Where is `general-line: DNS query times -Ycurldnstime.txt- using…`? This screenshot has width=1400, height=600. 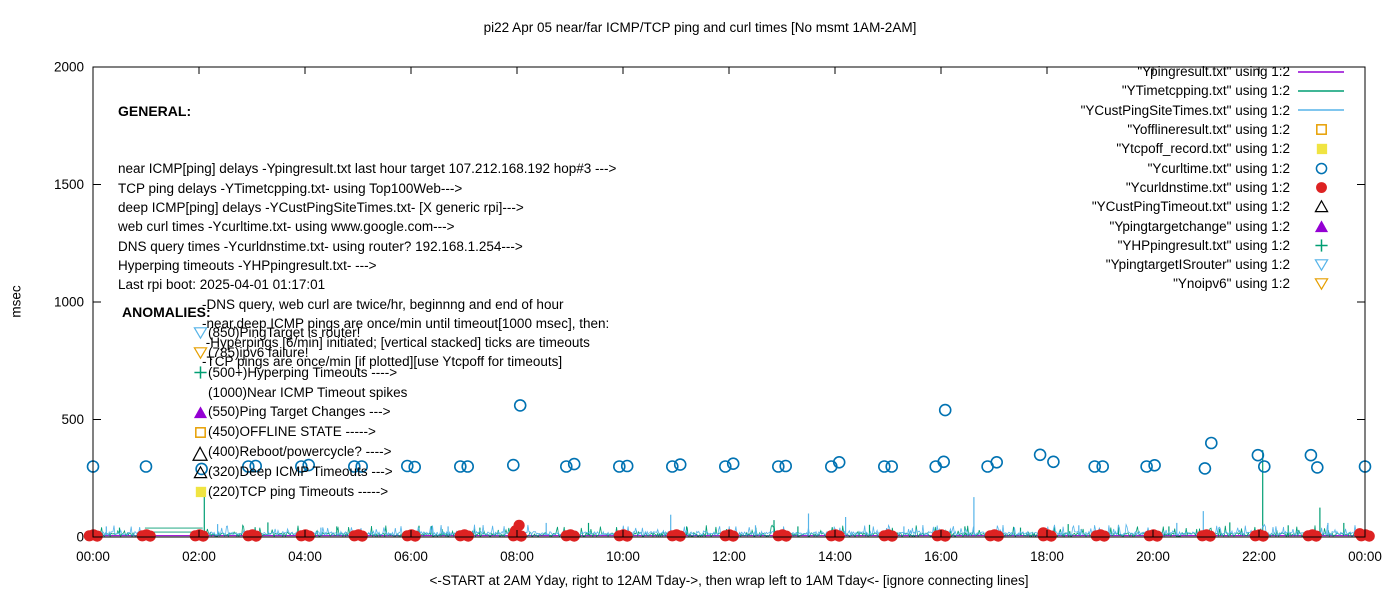 general-line: DNS query times -Ycurldnstime.txt- using… is located at coordinates (320, 246).